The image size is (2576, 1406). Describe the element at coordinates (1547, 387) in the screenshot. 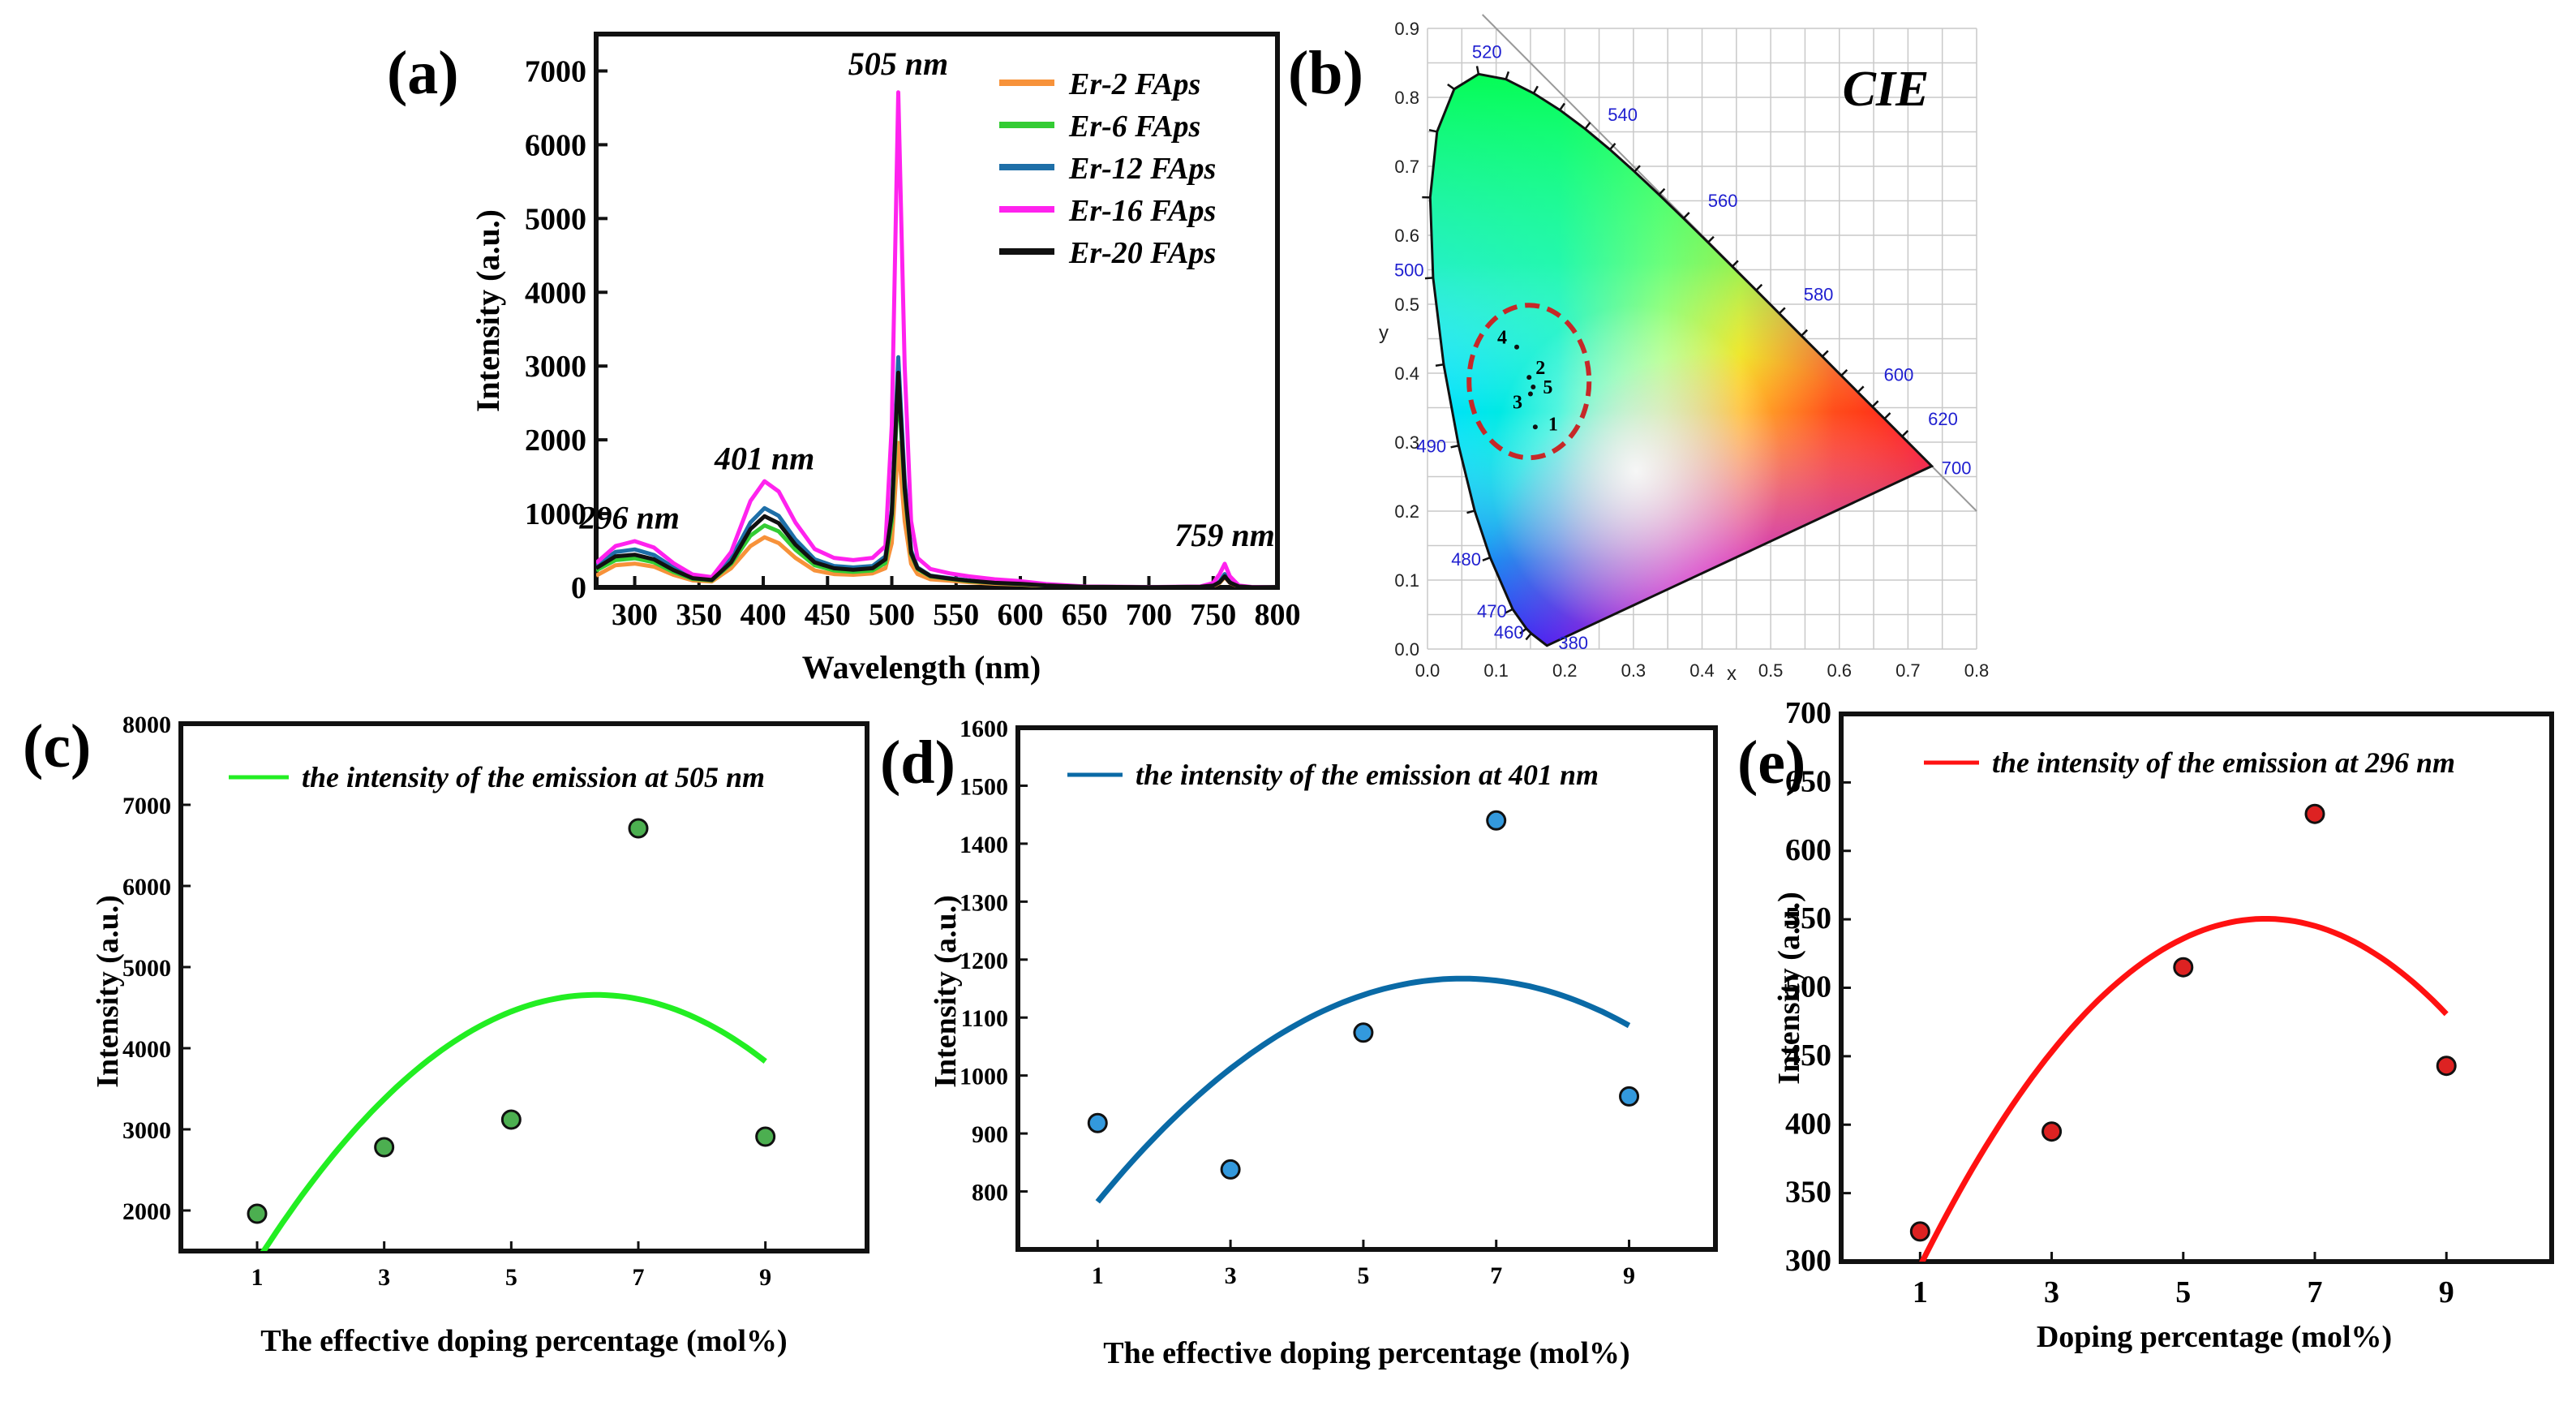

I see `cie-point-label: 5` at that location.